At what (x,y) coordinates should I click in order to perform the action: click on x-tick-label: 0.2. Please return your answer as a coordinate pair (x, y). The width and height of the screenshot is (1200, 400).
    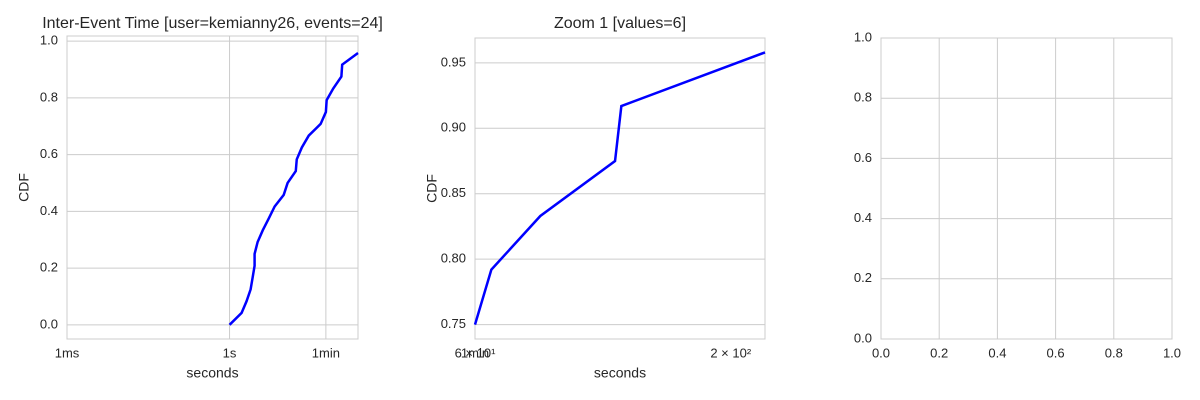
    Looking at the image, I should click on (939, 352).